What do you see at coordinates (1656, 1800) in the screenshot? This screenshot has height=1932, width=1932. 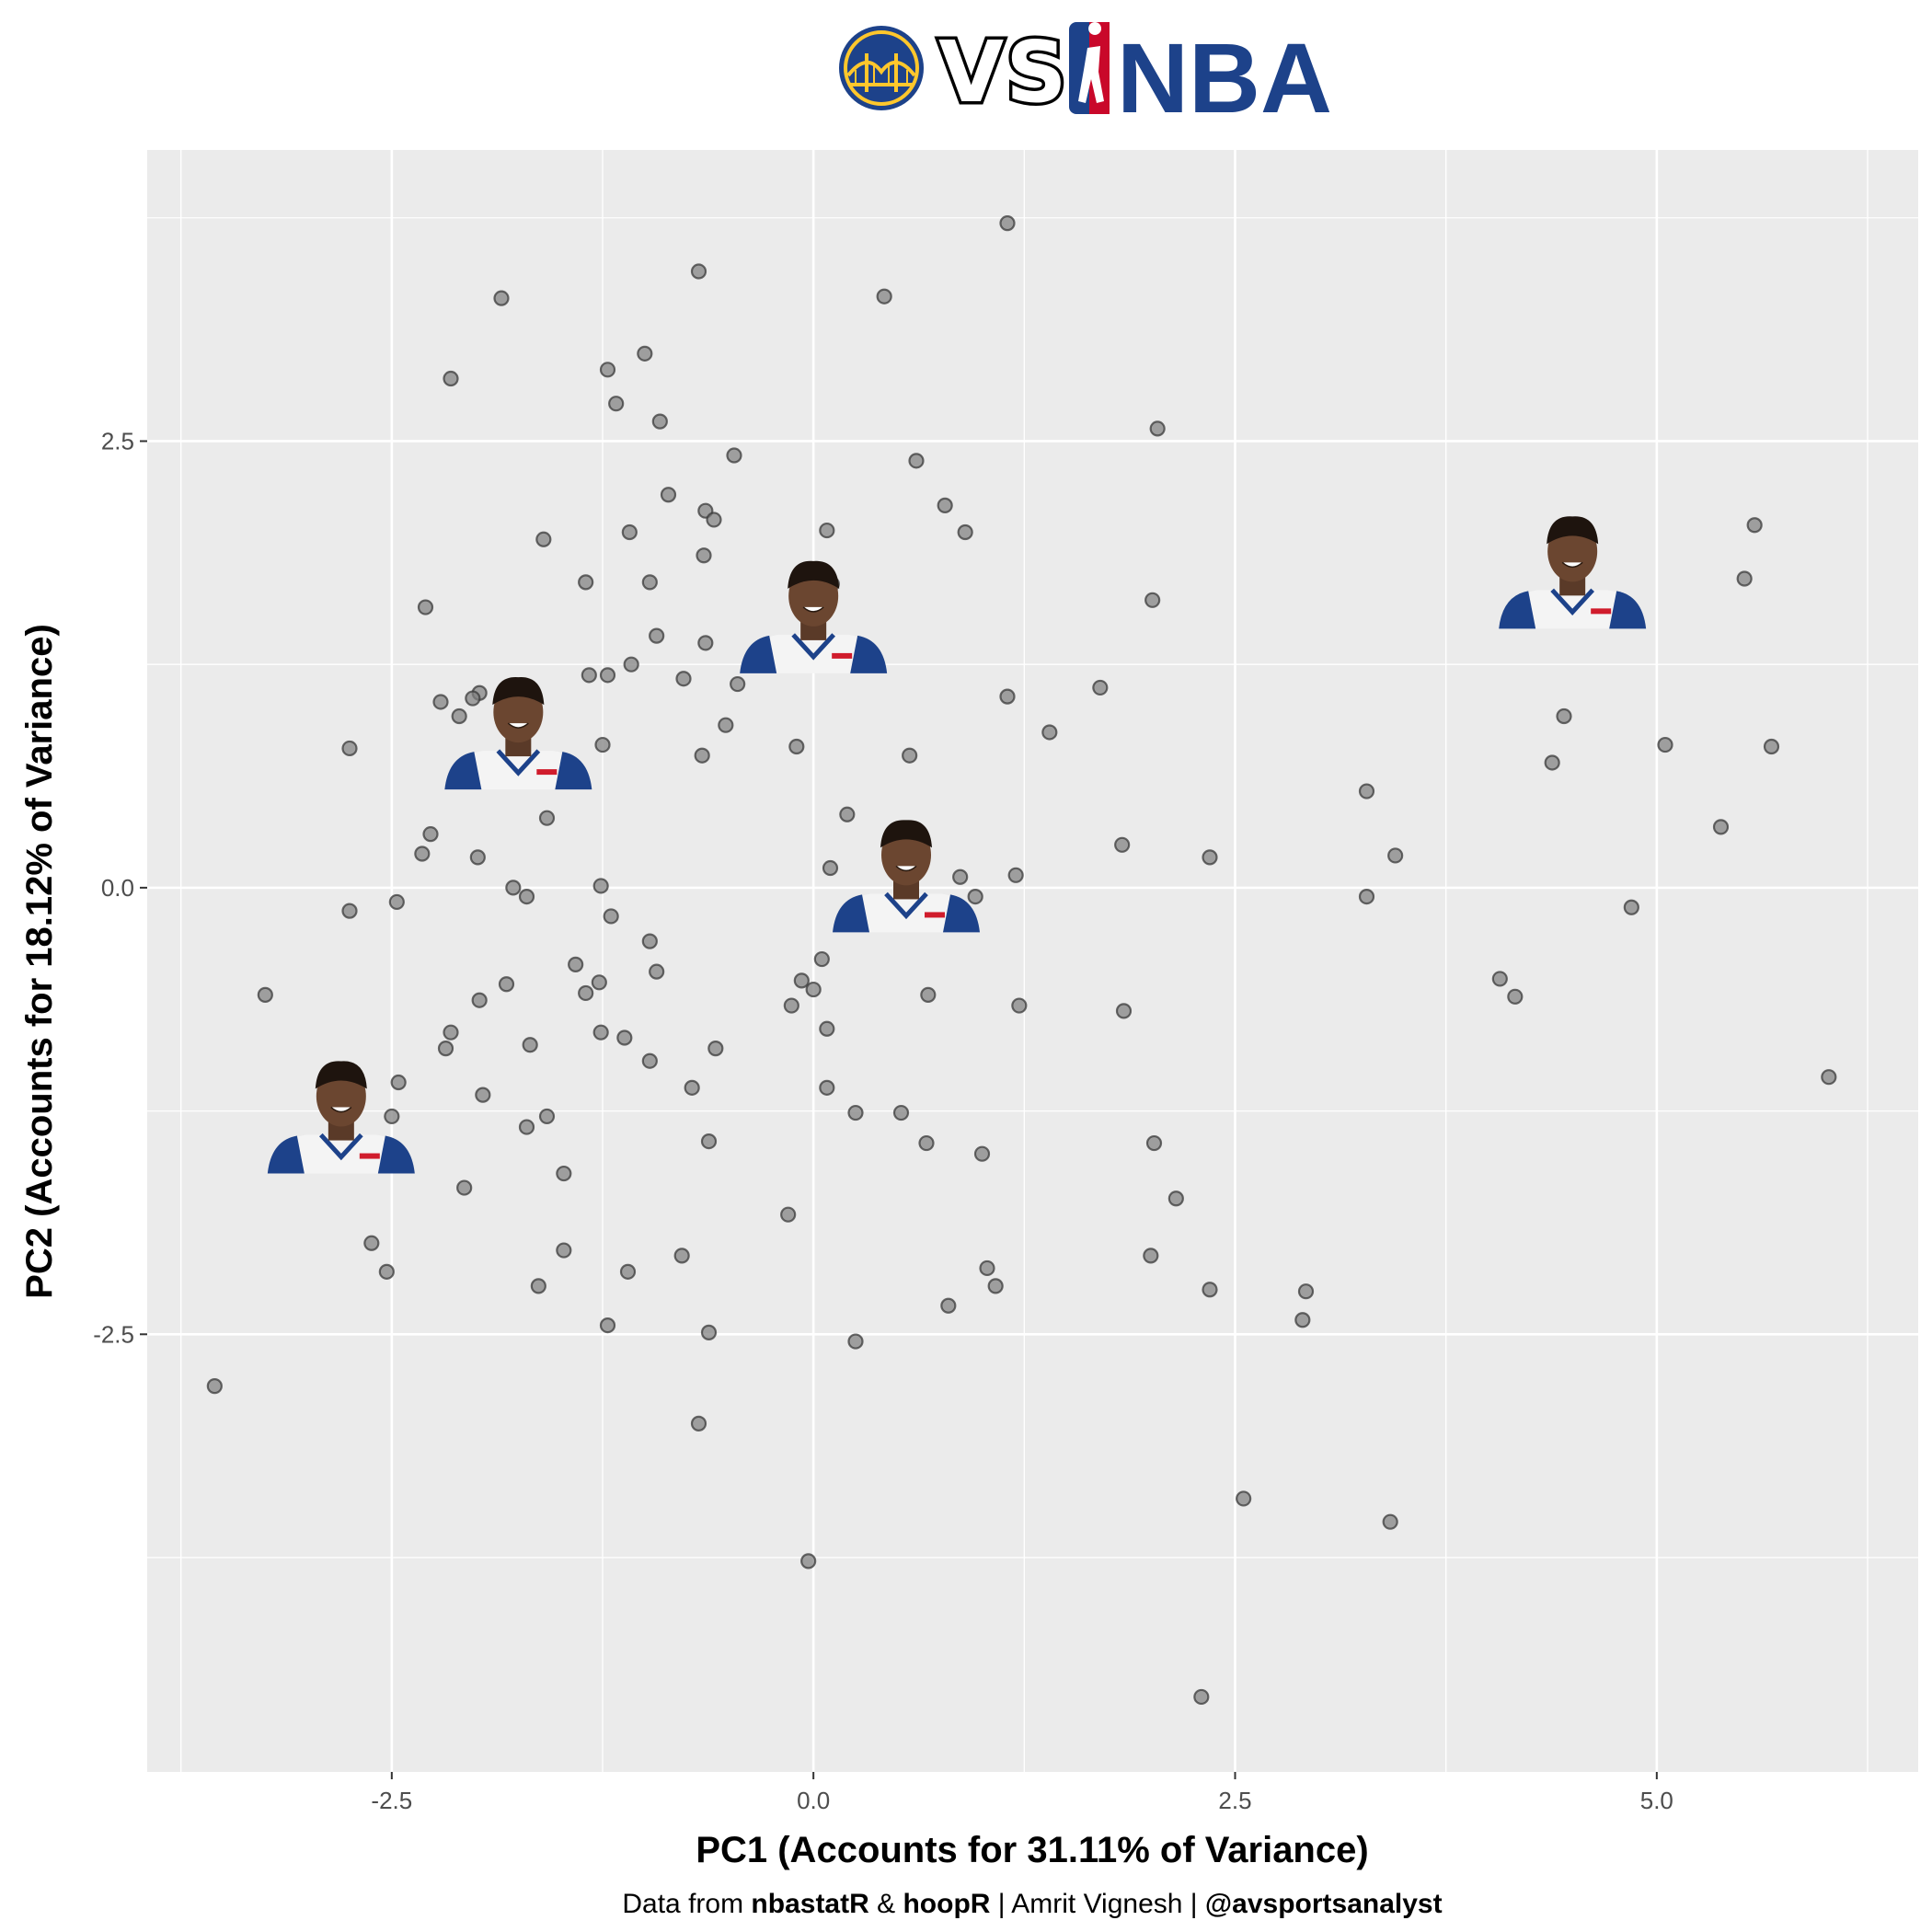 I see `x-tick-label: 5.0` at bounding box center [1656, 1800].